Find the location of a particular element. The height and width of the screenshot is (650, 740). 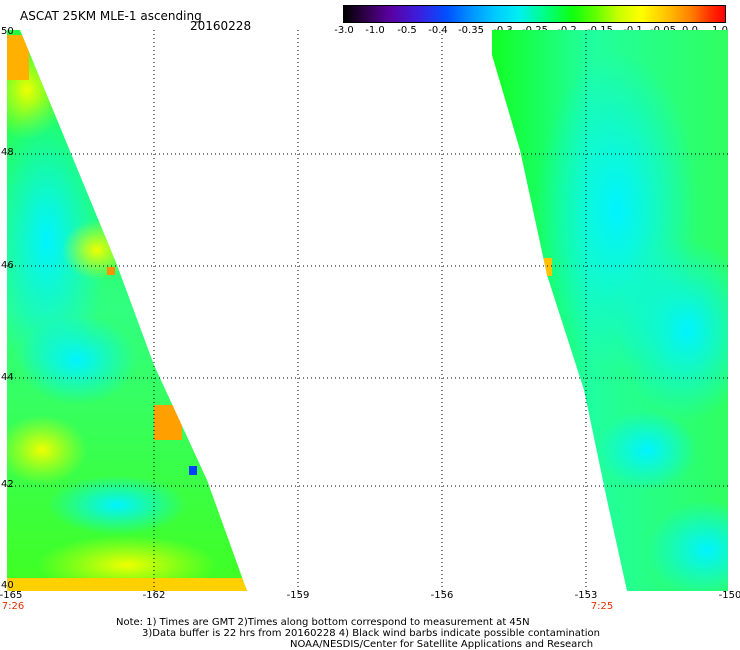

colorbar-label: -3.0 is located at coordinates (344, 30).